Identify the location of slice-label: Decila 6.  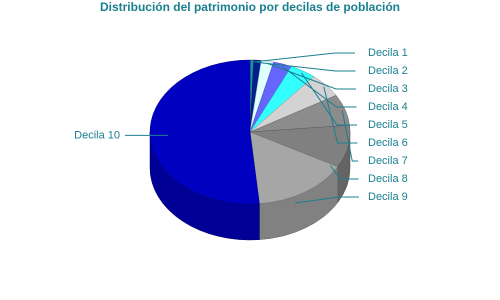
(388, 143).